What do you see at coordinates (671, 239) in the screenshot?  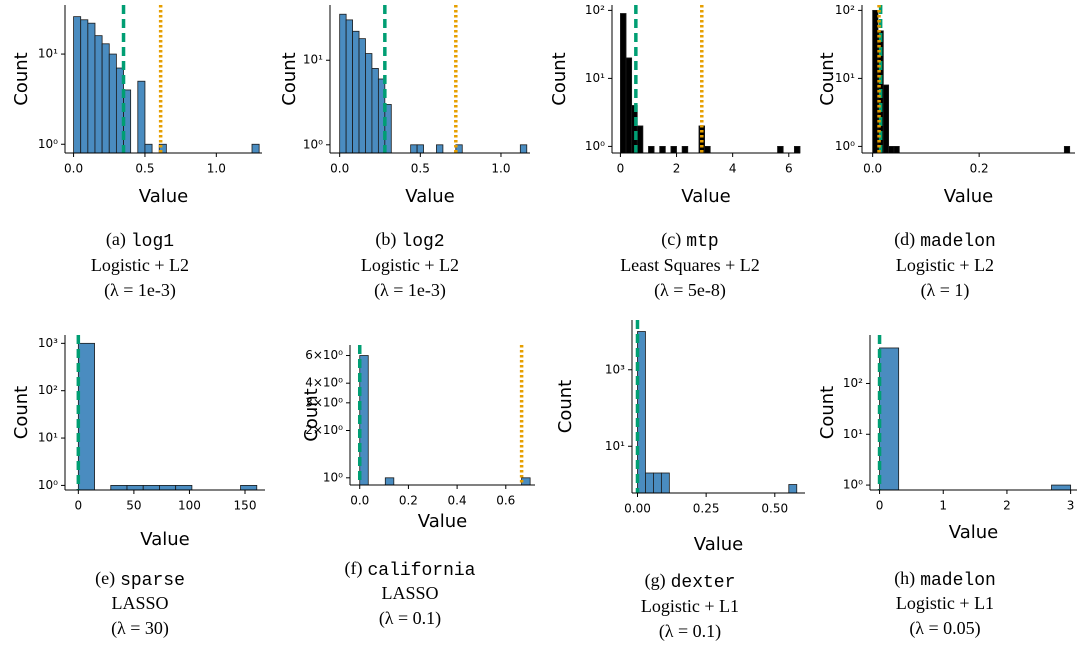 I see `caption-prefix: (c)` at bounding box center [671, 239].